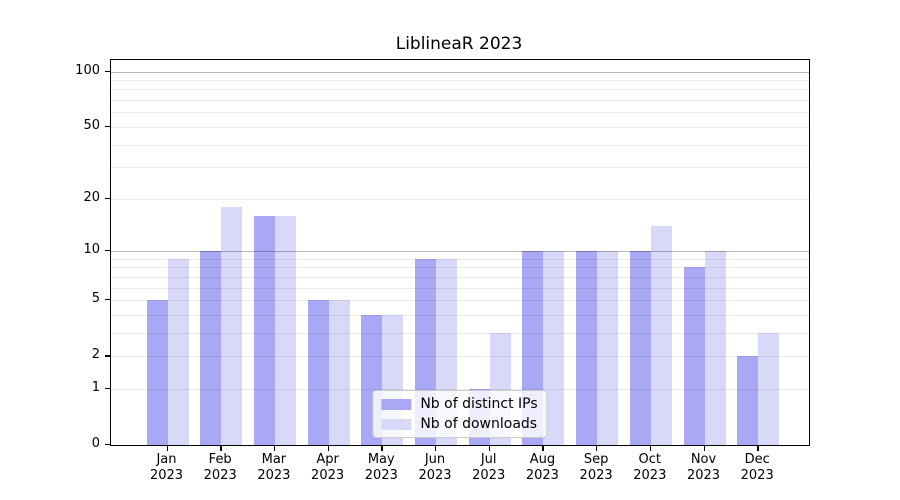 This screenshot has height=500, width=900. I want to click on legend: Nb of distinct IPs Nb of downloads, so click(460, 414).